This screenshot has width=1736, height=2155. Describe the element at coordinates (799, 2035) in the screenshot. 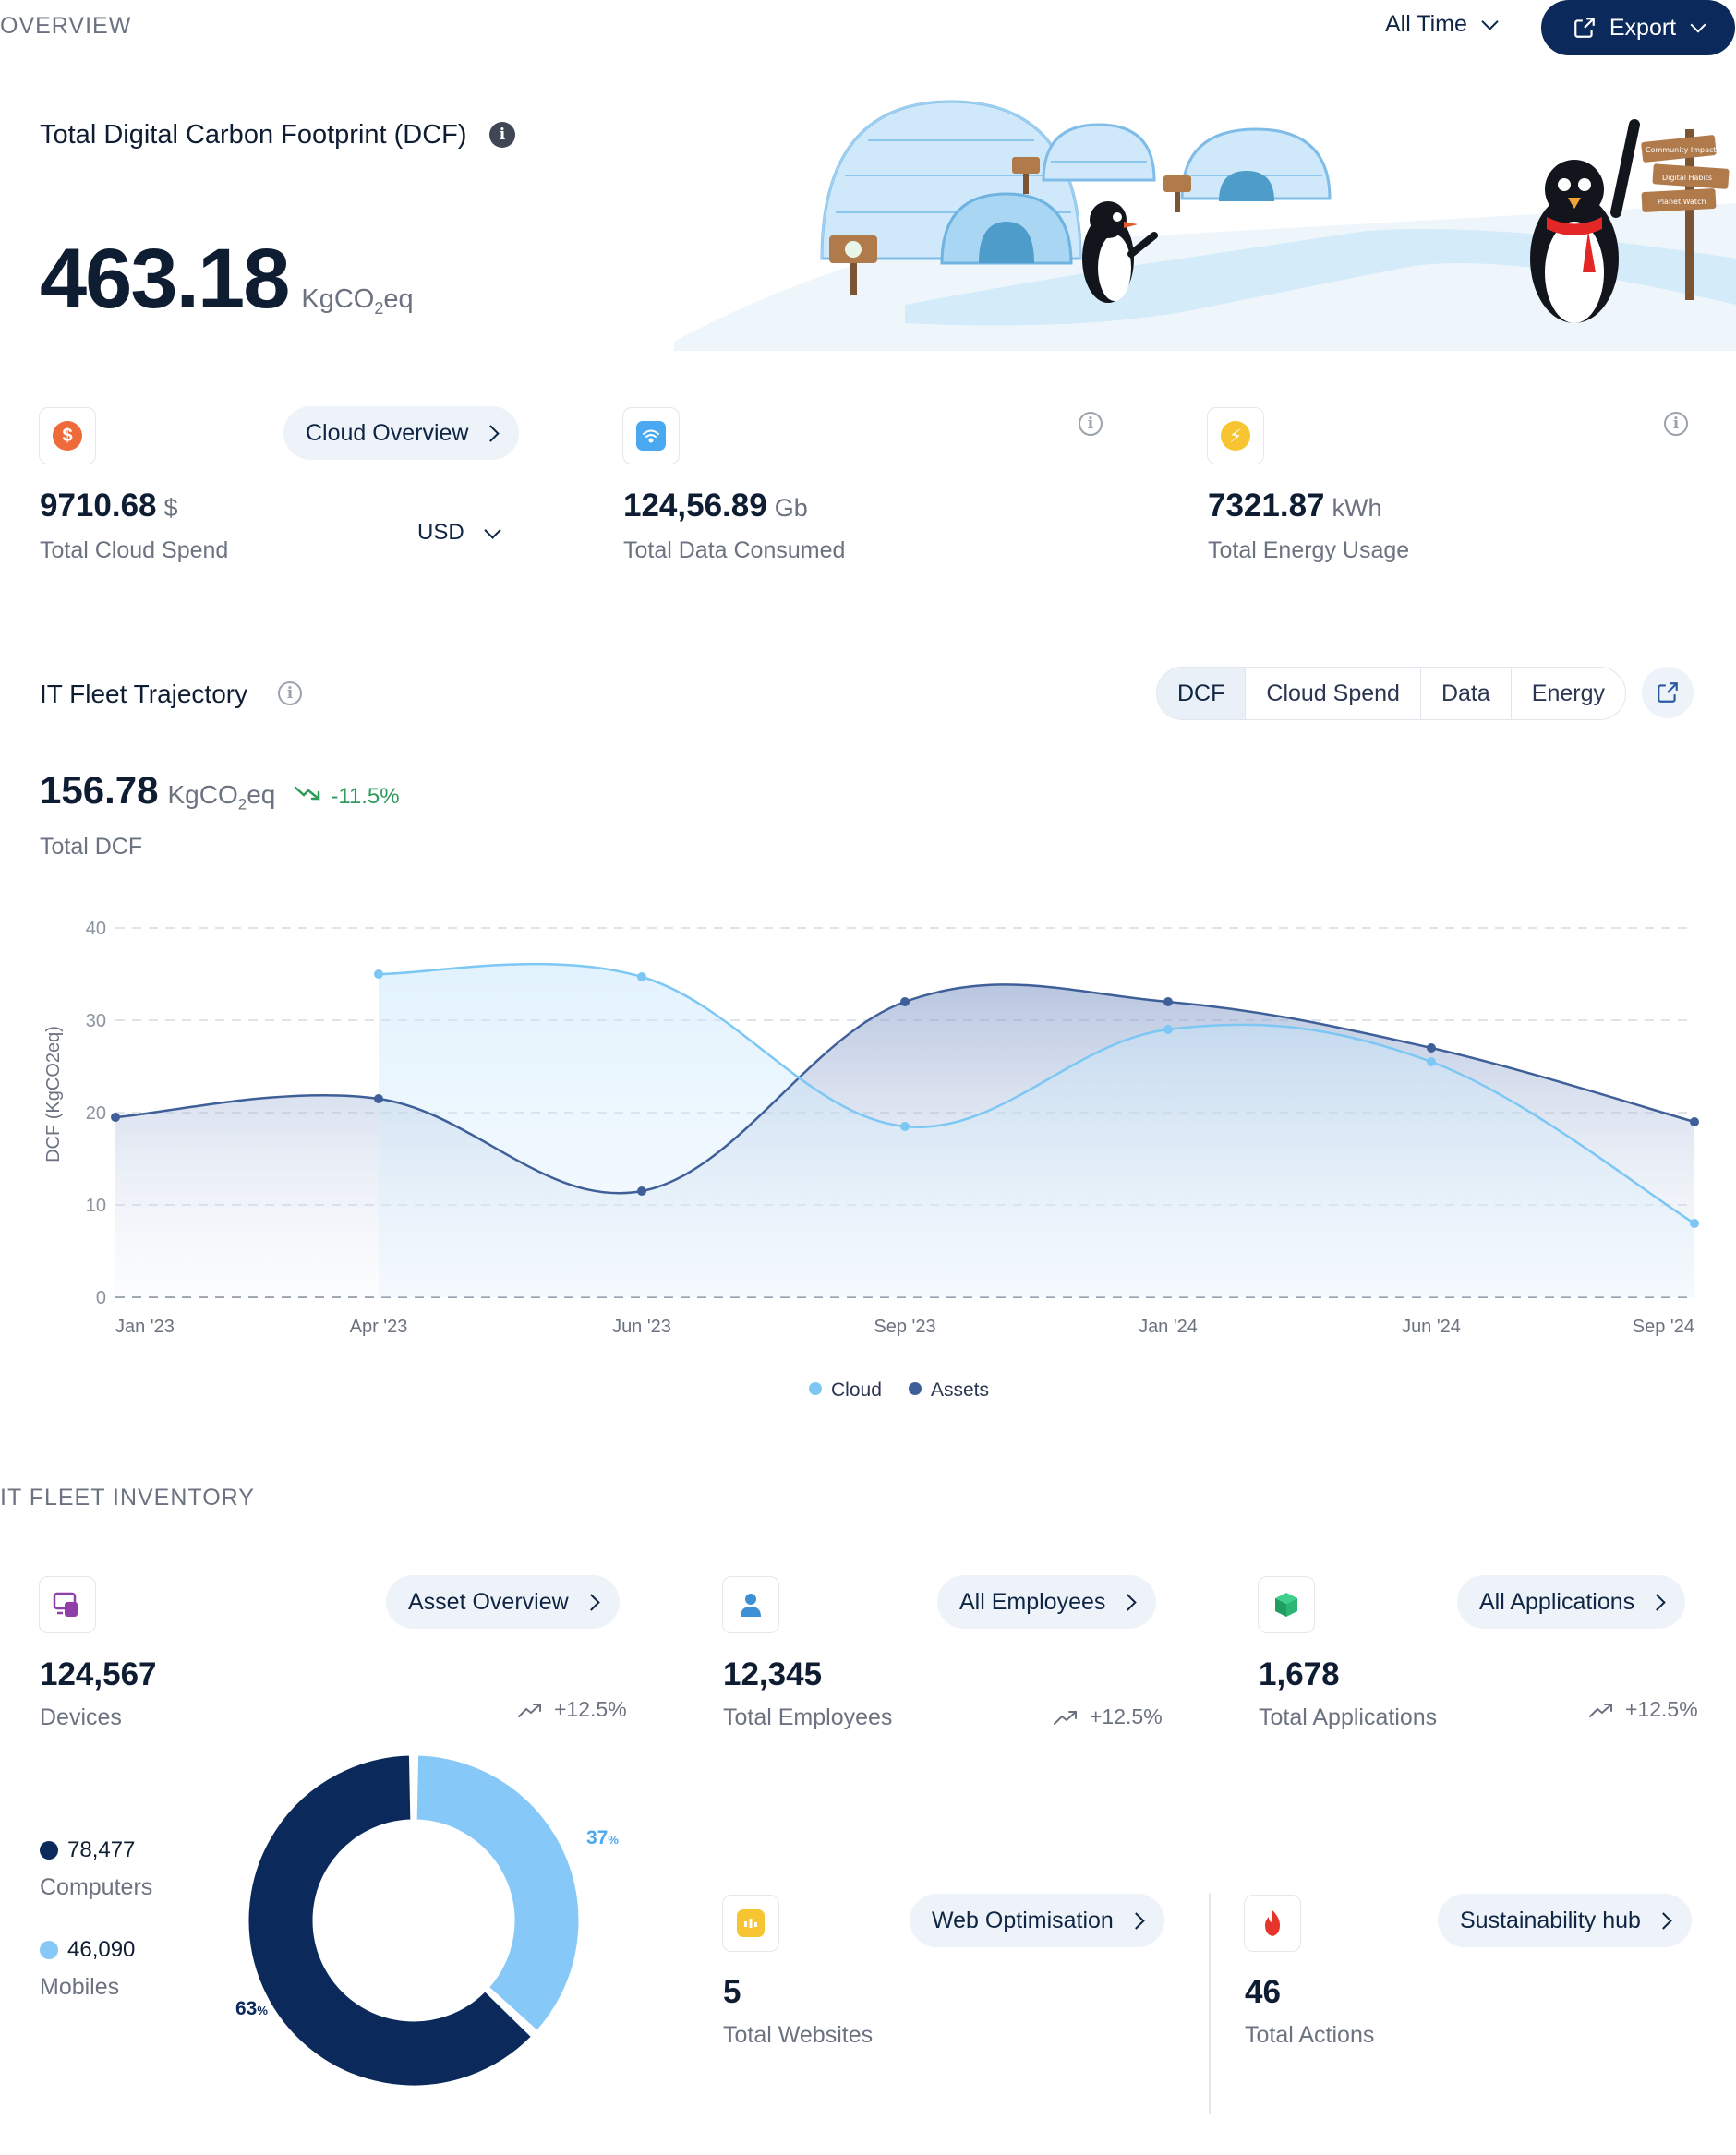

I see `websites-label: Total Websites` at that location.